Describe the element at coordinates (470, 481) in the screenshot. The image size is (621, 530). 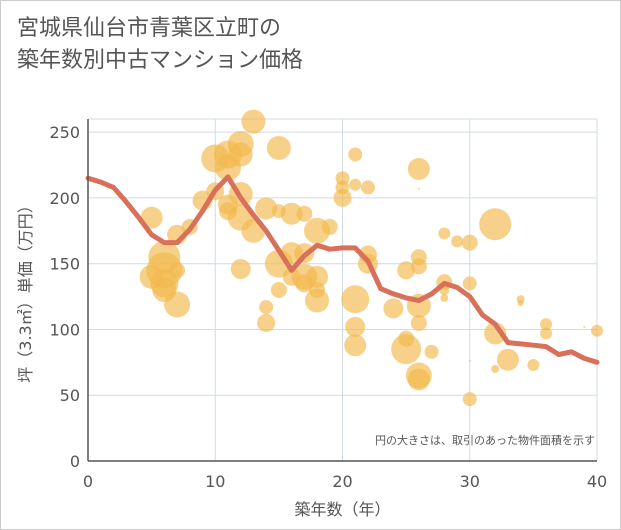
I see `x-tick-label: 30` at that location.